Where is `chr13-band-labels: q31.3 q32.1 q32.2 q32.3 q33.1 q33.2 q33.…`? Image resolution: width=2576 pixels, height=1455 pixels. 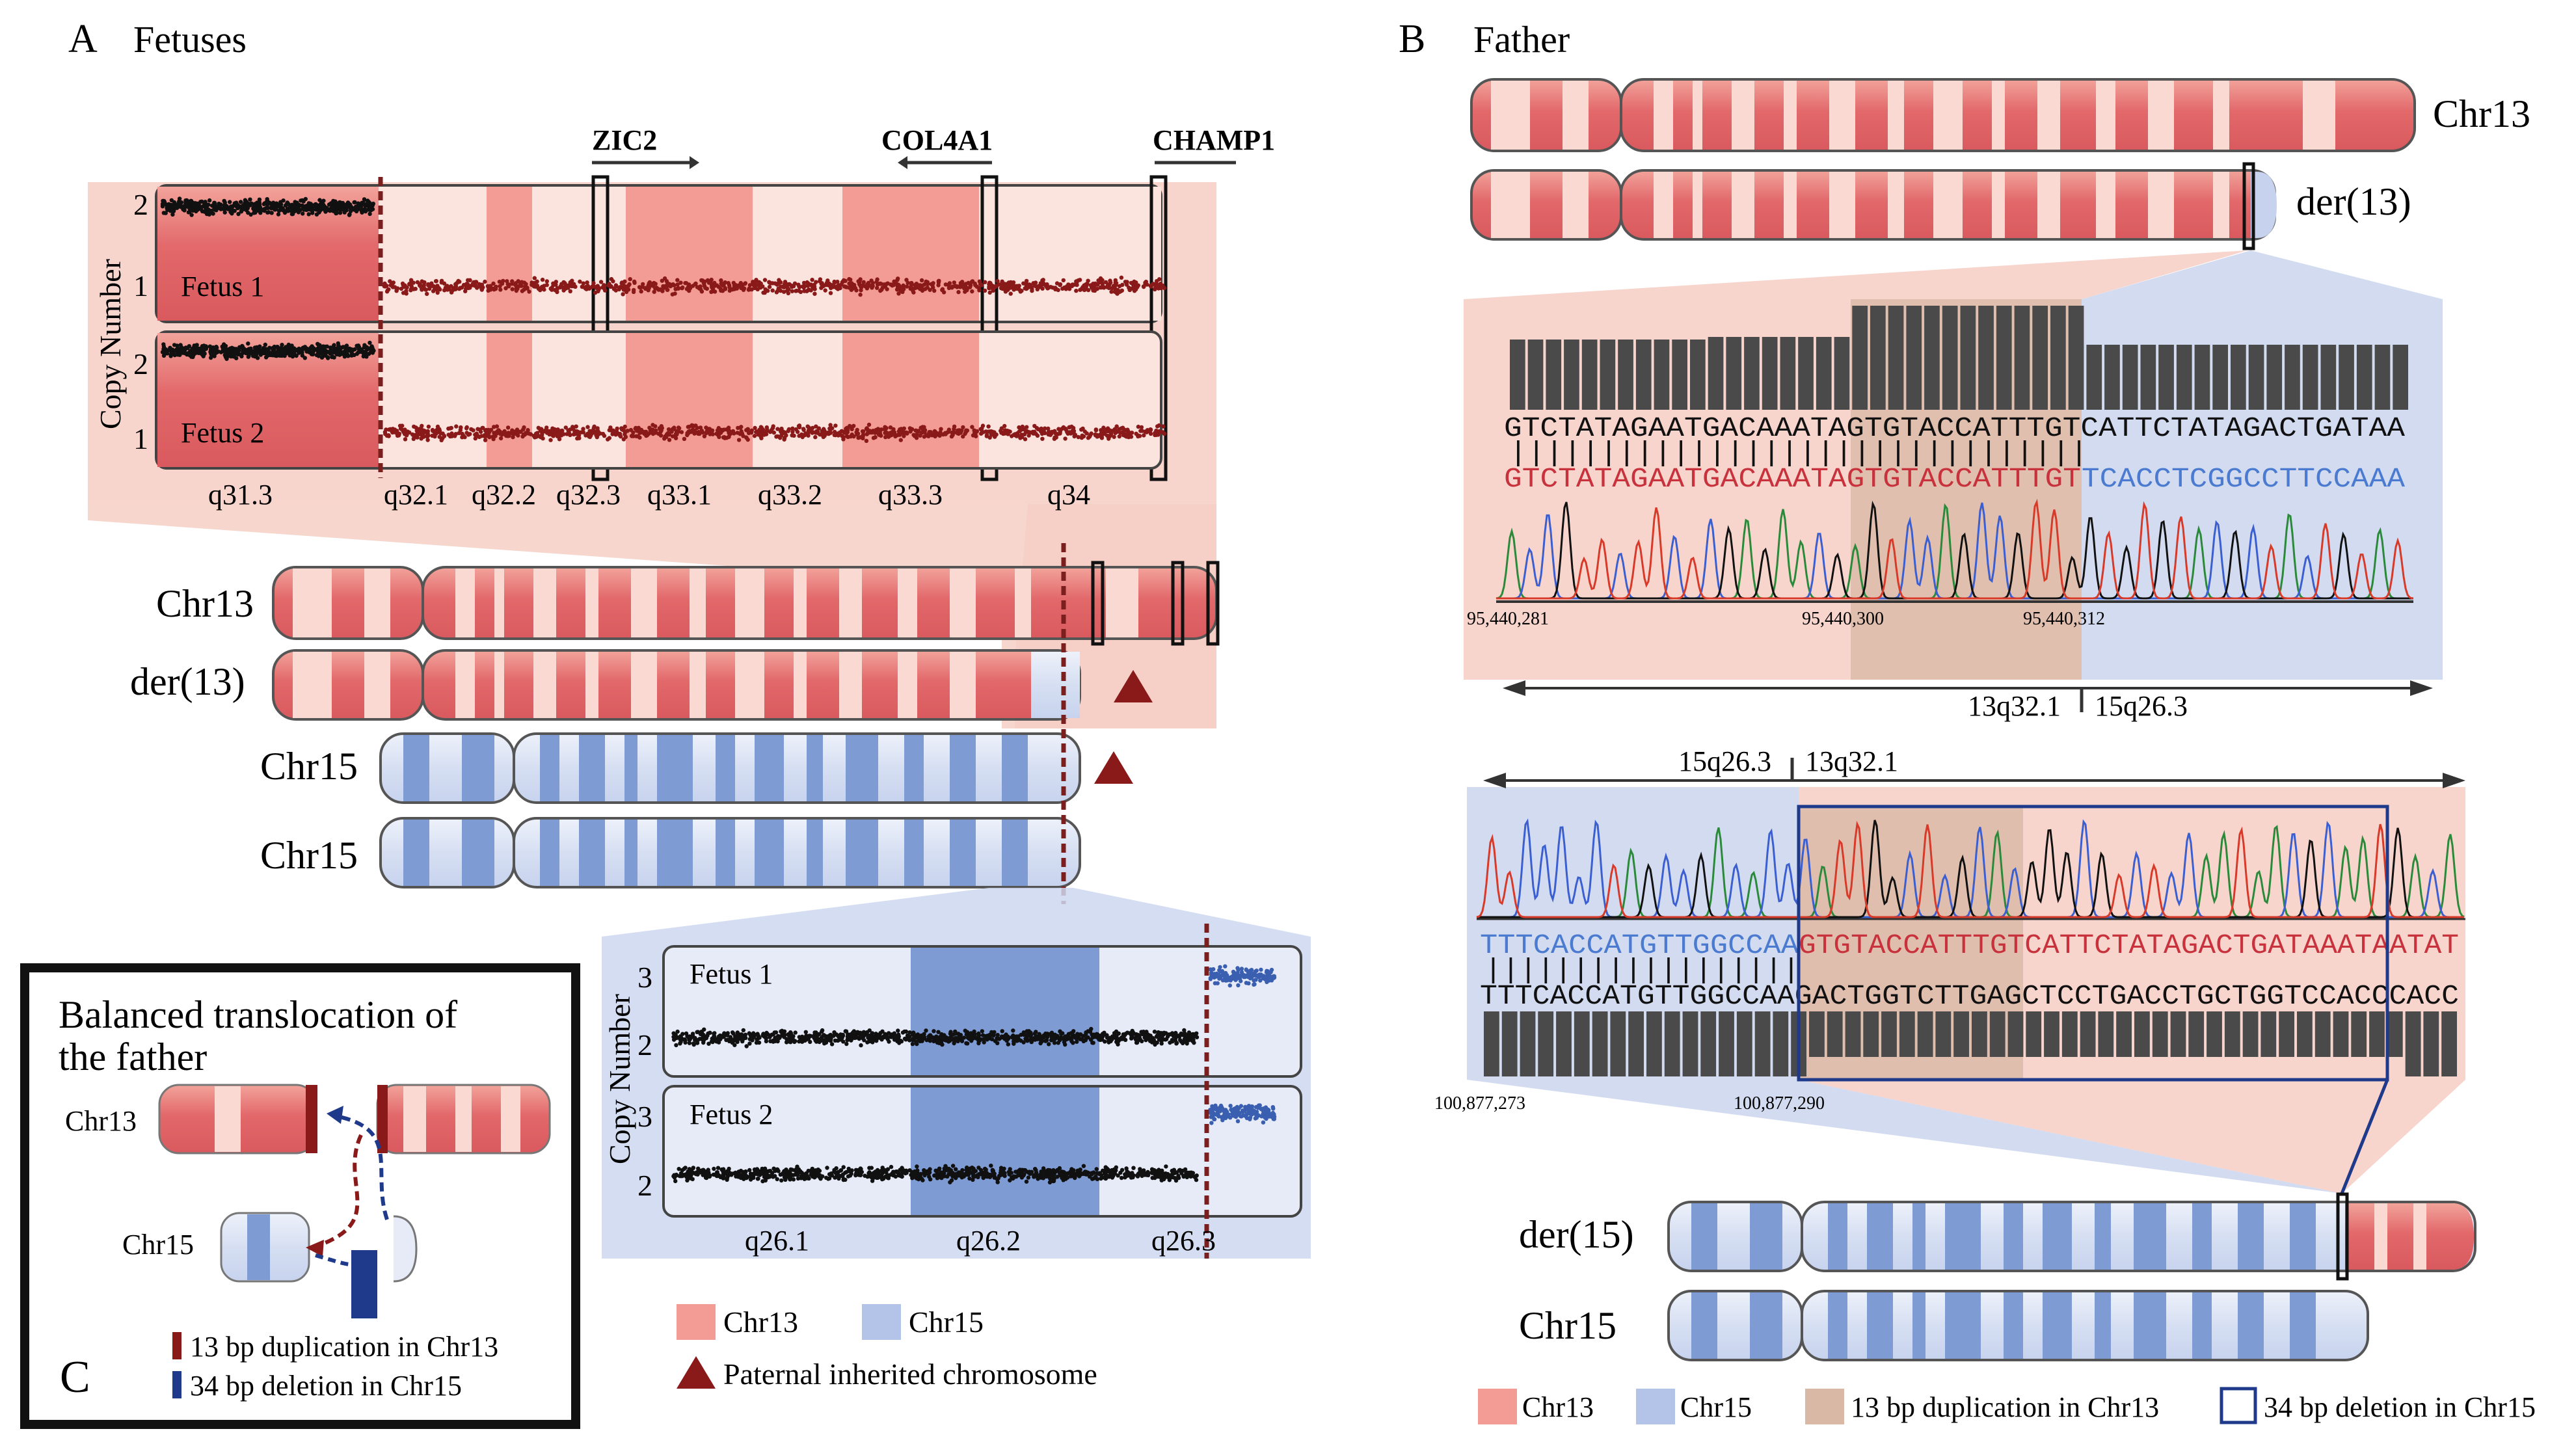
chr13-band-labels: q31.3 q32.1 q32.2 q32.3 q33.1 q33.2 q33.… is located at coordinates (649, 495).